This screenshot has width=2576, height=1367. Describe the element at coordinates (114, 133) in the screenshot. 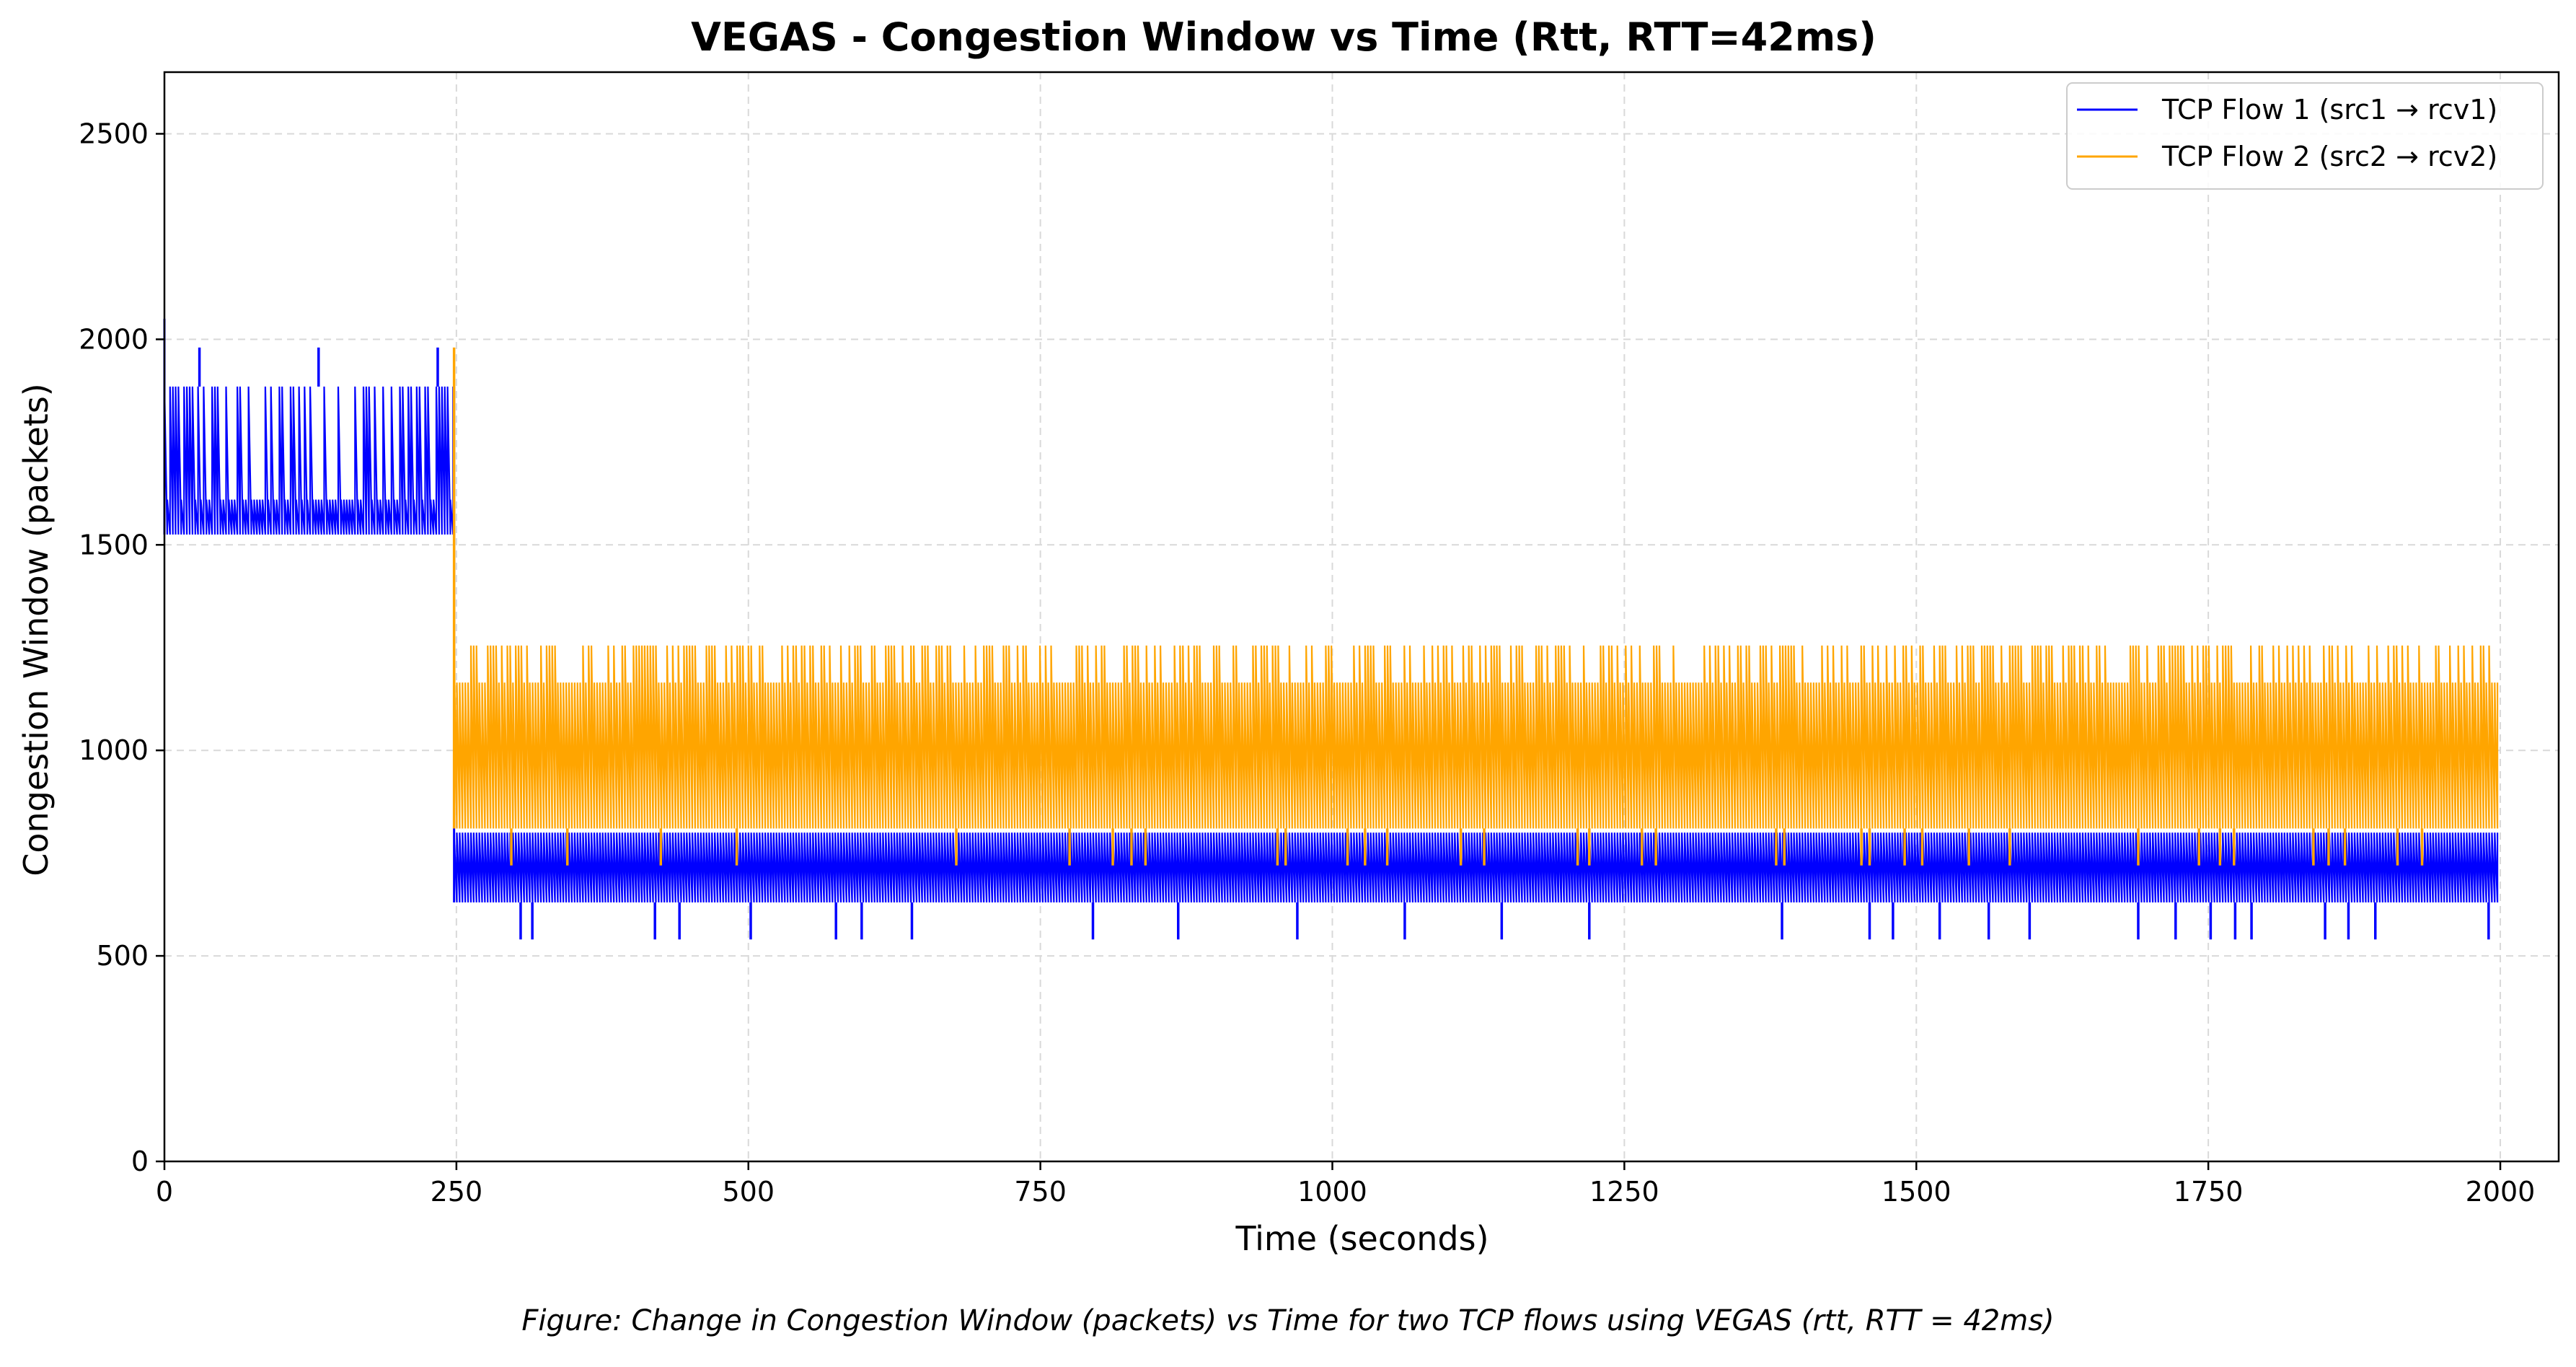

I see `y-tick-label: 2500` at that location.